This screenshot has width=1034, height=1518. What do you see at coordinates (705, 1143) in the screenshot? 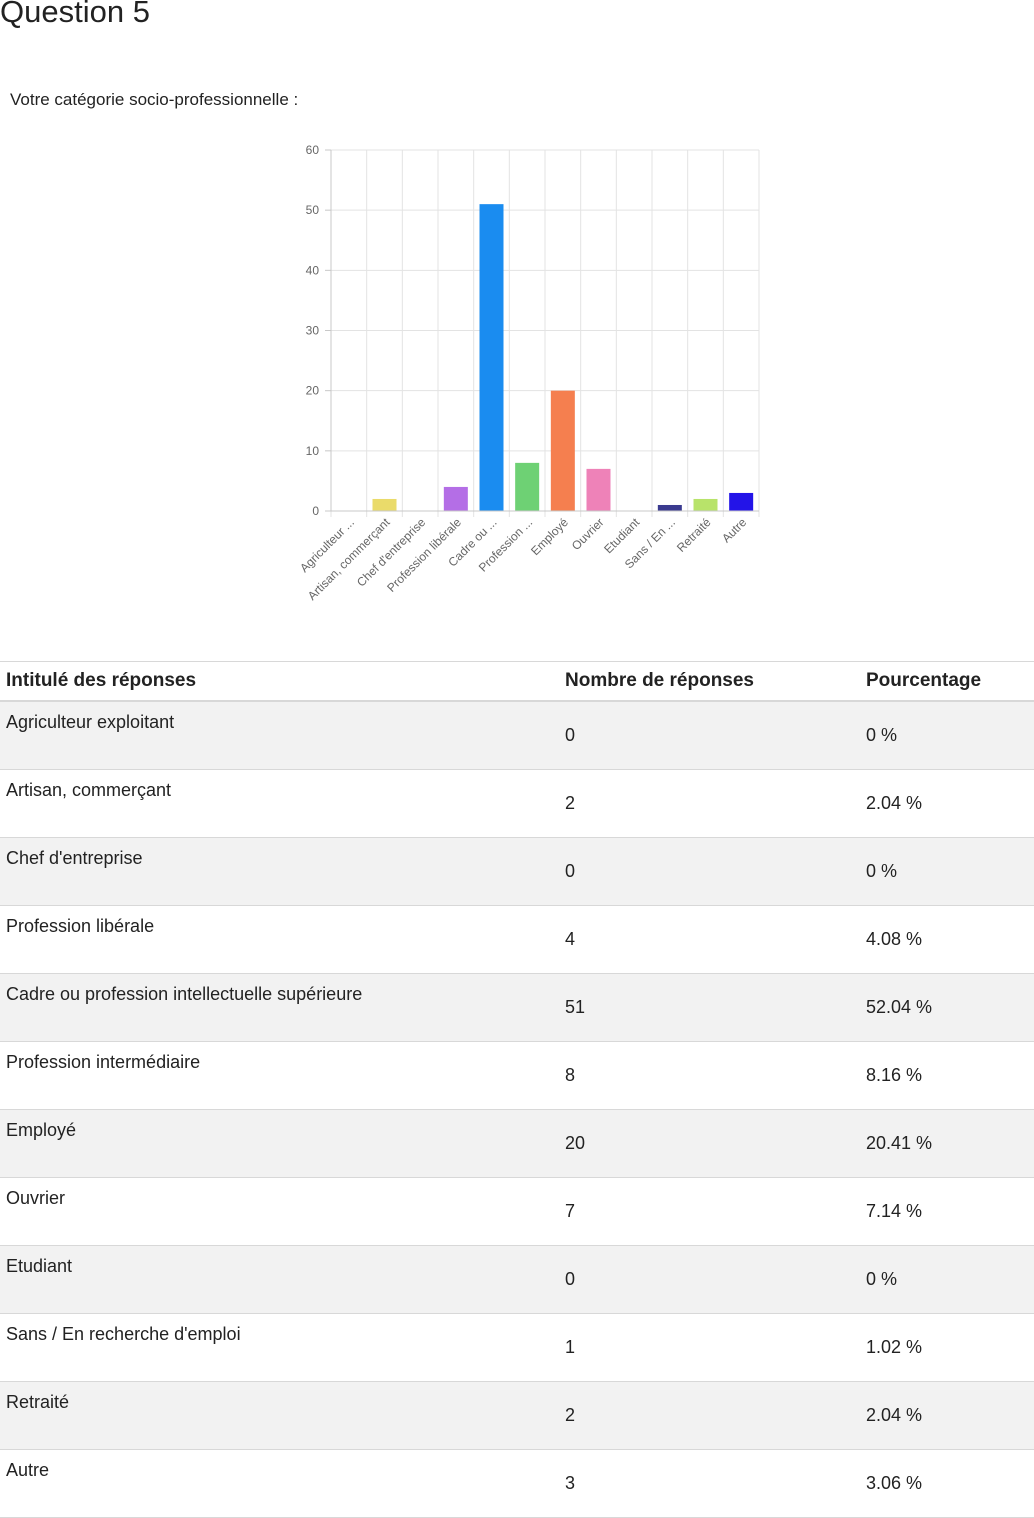
I see `row-count: 20` at bounding box center [705, 1143].